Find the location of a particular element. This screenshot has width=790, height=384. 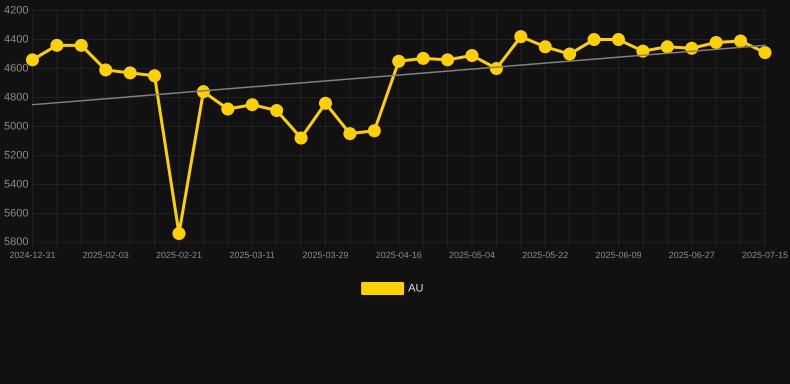

x-tick-label: 2025-06-09 is located at coordinates (618, 255).